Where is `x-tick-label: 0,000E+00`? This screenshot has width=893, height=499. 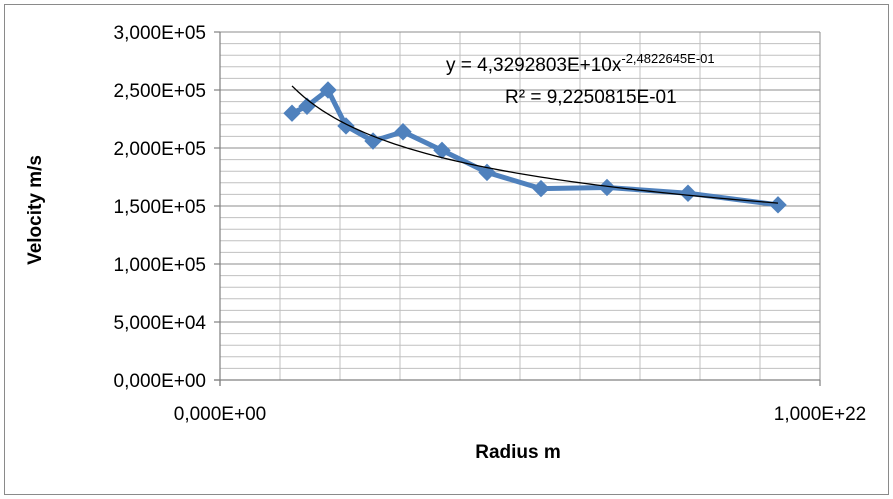 x-tick-label: 0,000E+00 is located at coordinates (220, 414).